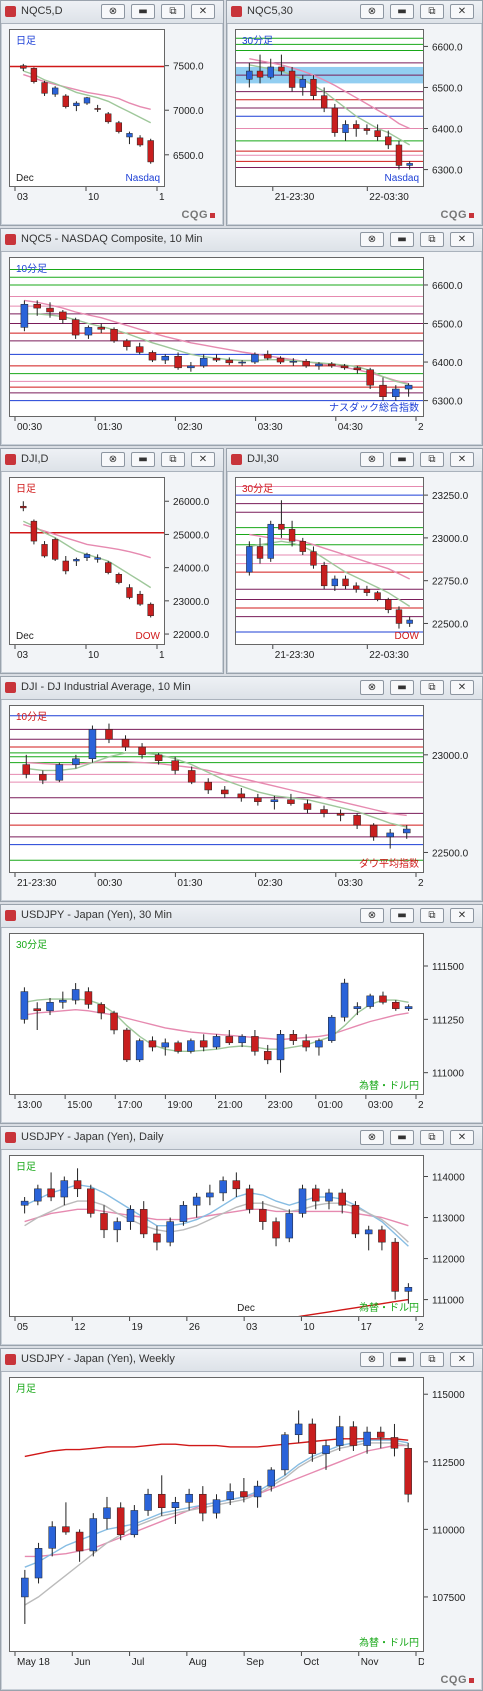 The image size is (483, 1691). I want to click on window-titlebar: DJI - DJ Industrial Average, 10 Min ⊗ ▬ ⧉ ✕, so click(241, 688).